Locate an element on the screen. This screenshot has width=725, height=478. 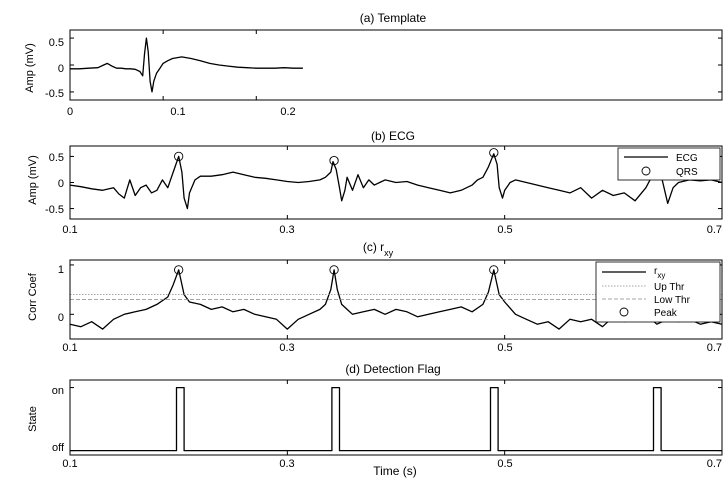
panel-b-x-tick-label: 0.5 is located at coordinates (504, 230).